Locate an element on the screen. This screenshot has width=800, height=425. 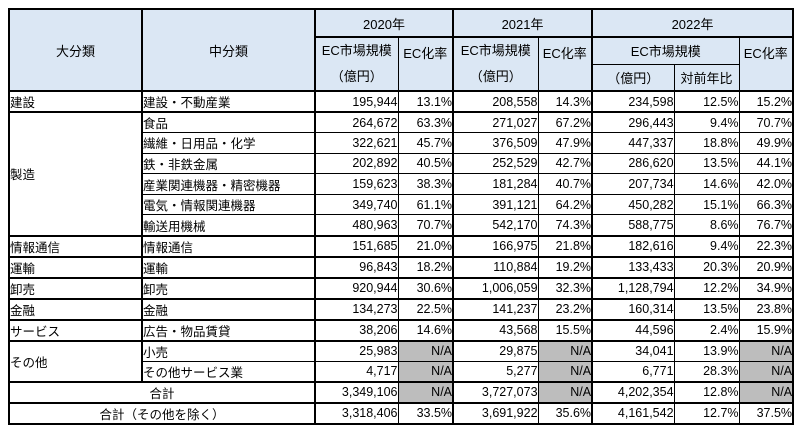
ec-rate-2022-cell: 76.7% is located at coordinates (766, 225).